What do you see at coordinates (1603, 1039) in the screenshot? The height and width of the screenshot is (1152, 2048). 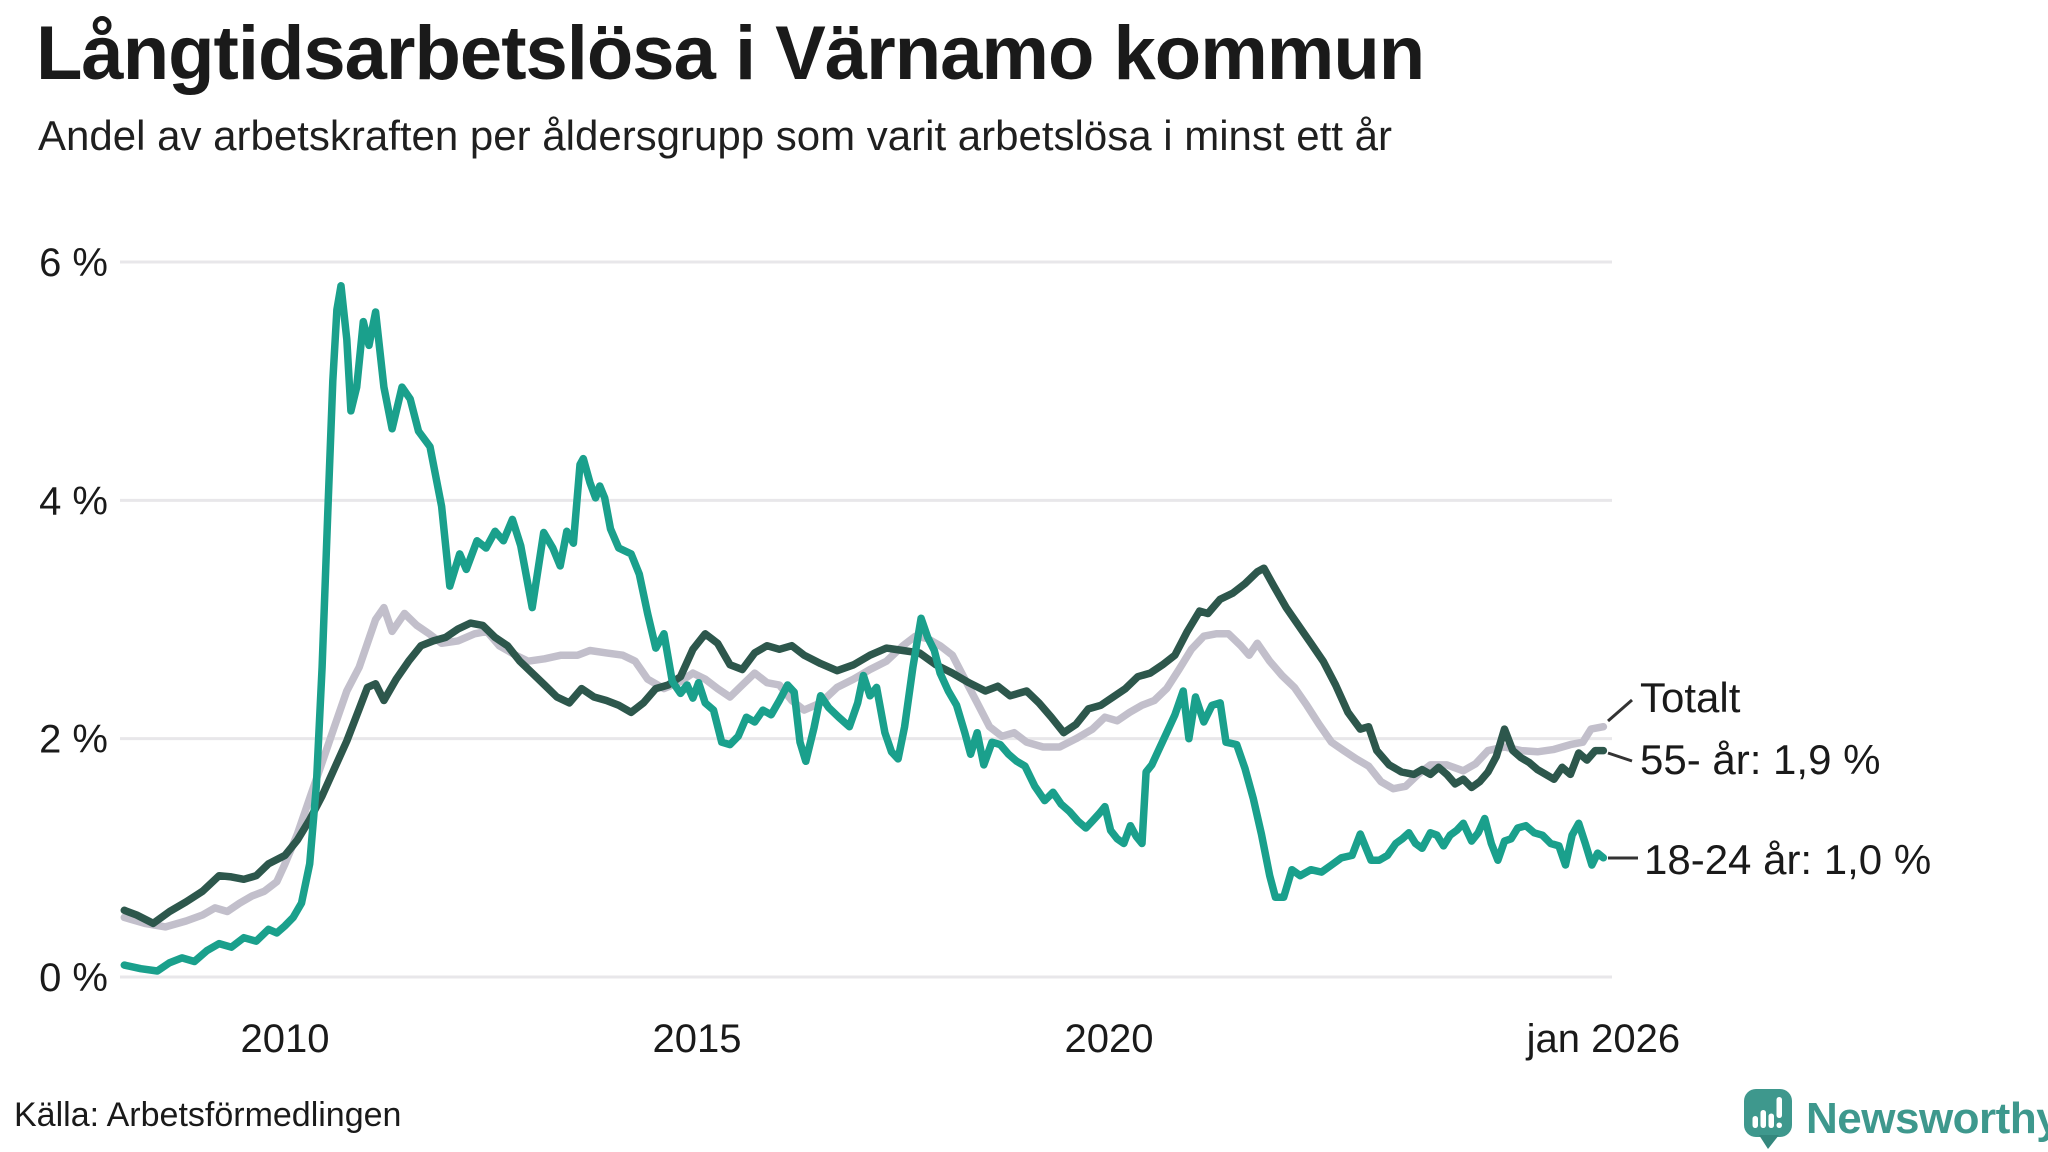 I see `x-tick-label: jan 2026` at bounding box center [1603, 1039].